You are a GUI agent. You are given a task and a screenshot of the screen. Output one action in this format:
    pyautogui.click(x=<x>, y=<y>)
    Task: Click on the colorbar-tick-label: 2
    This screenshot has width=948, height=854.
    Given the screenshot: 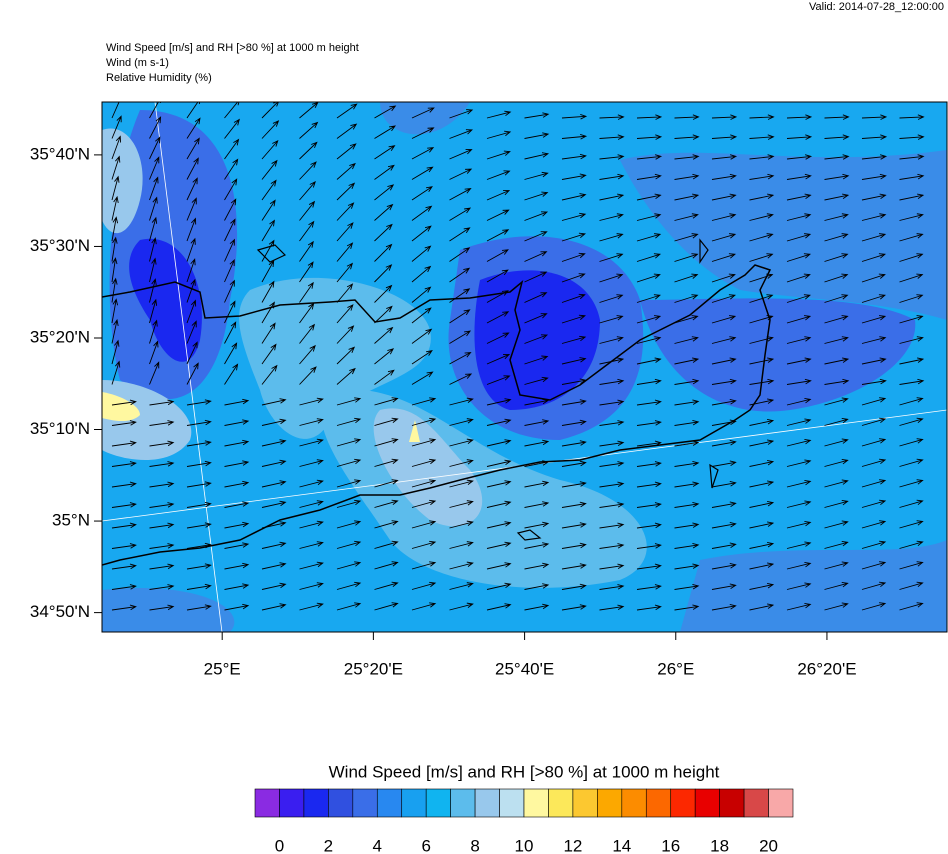 What is the action you would take?
    pyautogui.click(x=328, y=845)
    